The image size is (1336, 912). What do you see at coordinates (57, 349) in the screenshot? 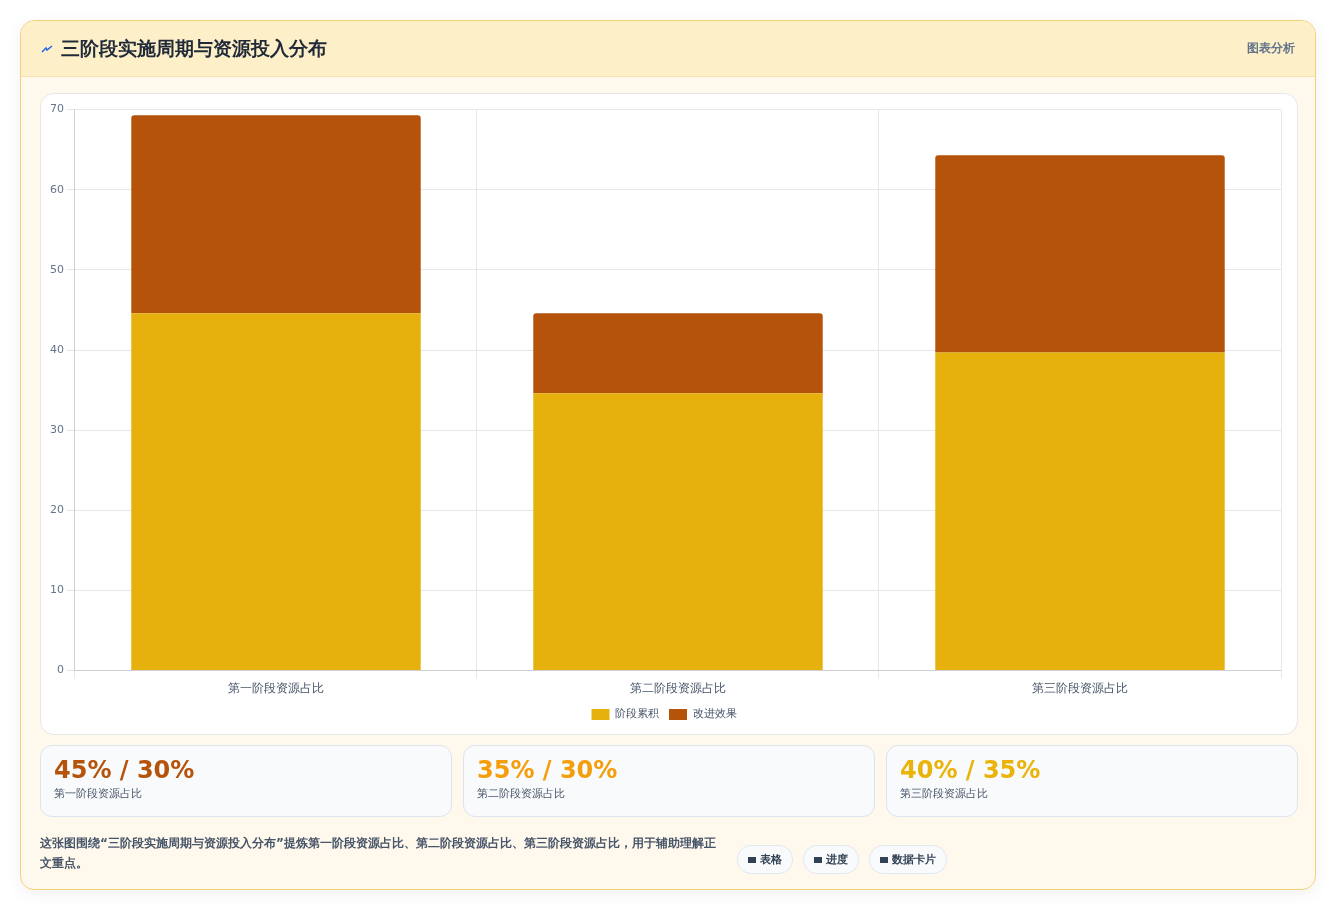
I see `y-tick-label: 40` at bounding box center [57, 349].